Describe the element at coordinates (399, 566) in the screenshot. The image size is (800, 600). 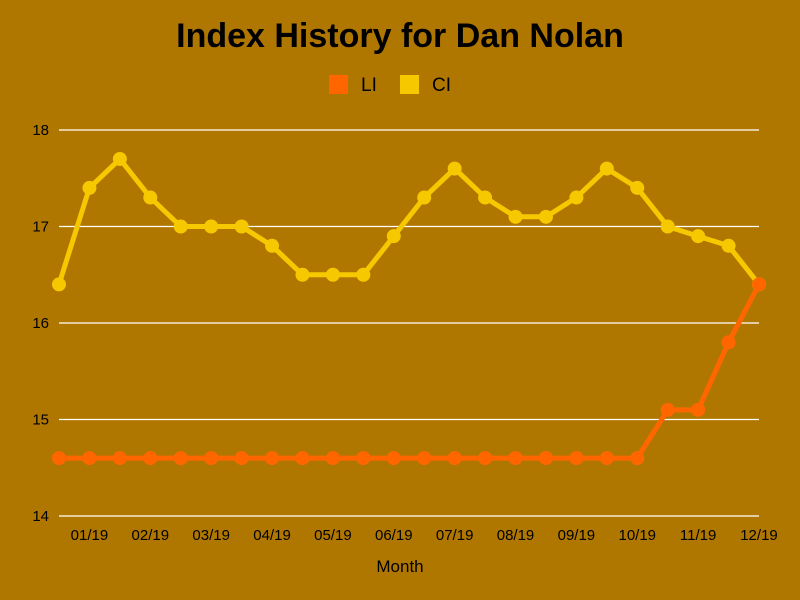
I see `x-axis-label: Month` at that location.